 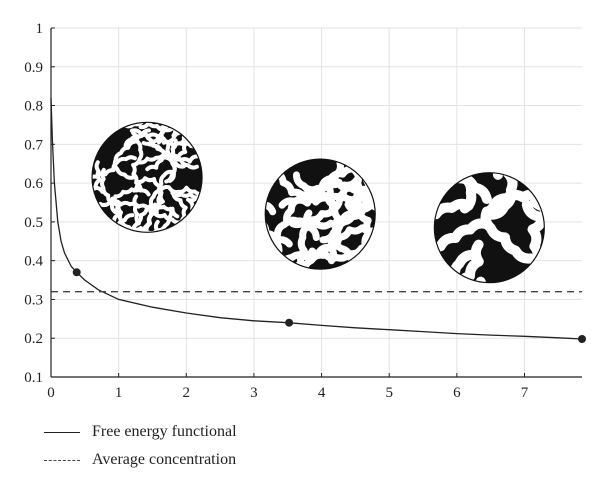 What do you see at coordinates (525, 393) in the screenshot?
I see `x-tick-label: 7` at bounding box center [525, 393].